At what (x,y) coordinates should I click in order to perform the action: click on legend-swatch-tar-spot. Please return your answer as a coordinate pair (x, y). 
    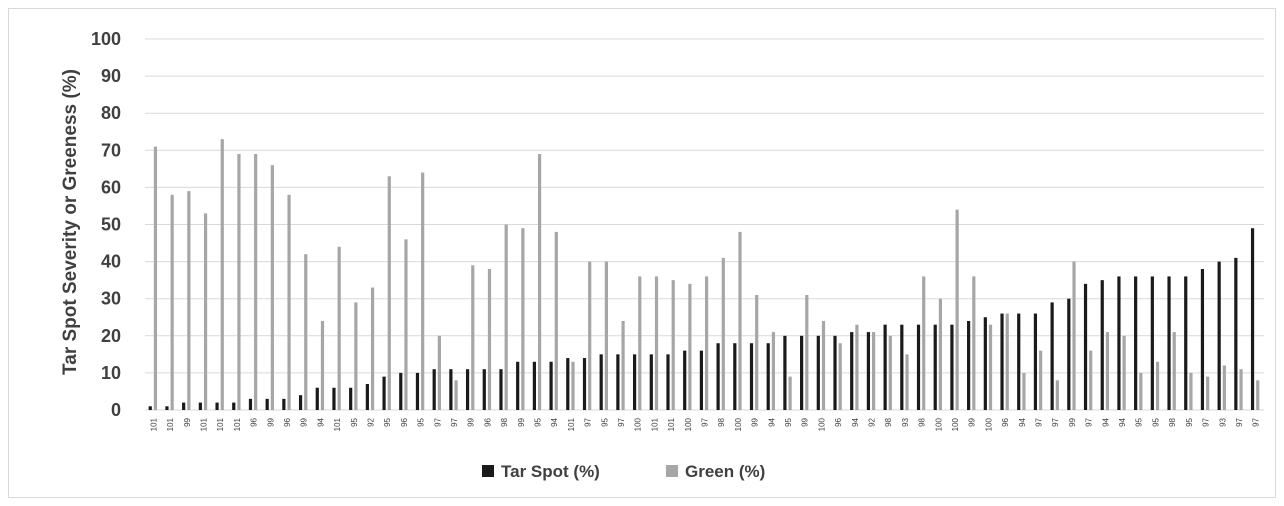
    Looking at the image, I should click on (488, 471).